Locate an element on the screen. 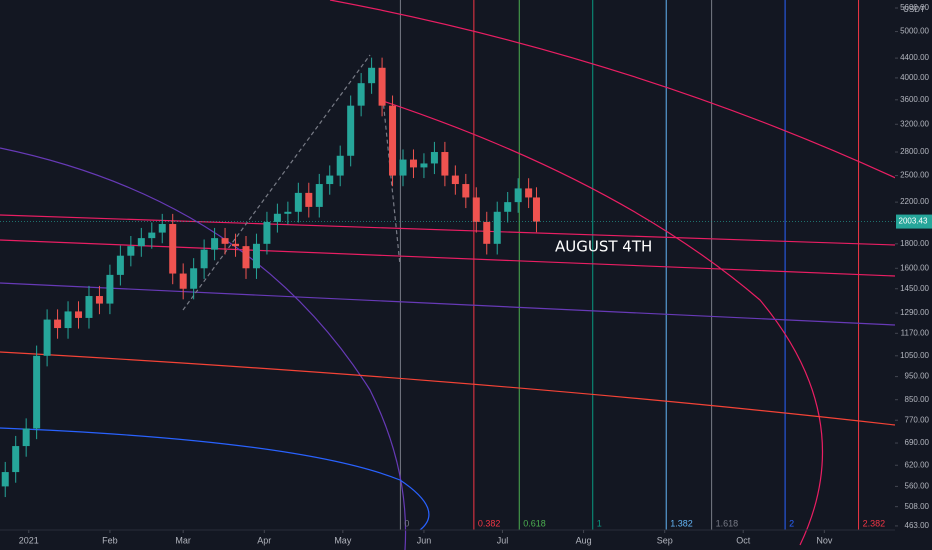 Image resolution: width=932 pixels, height=550 pixels. fib-level-label: 1 is located at coordinates (599, 523).